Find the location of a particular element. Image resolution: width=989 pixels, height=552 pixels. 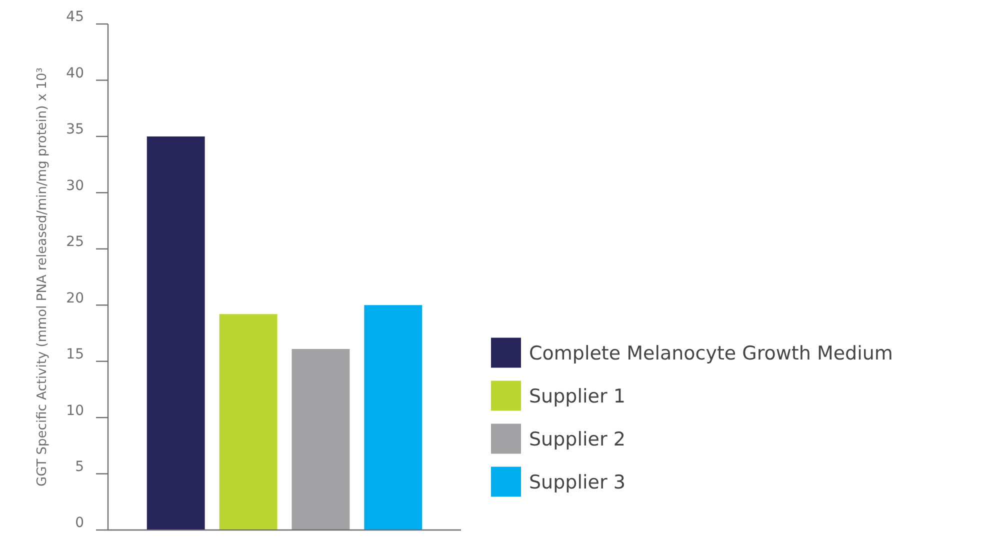

y-tick-label: 20 is located at coordinates (75, 298).